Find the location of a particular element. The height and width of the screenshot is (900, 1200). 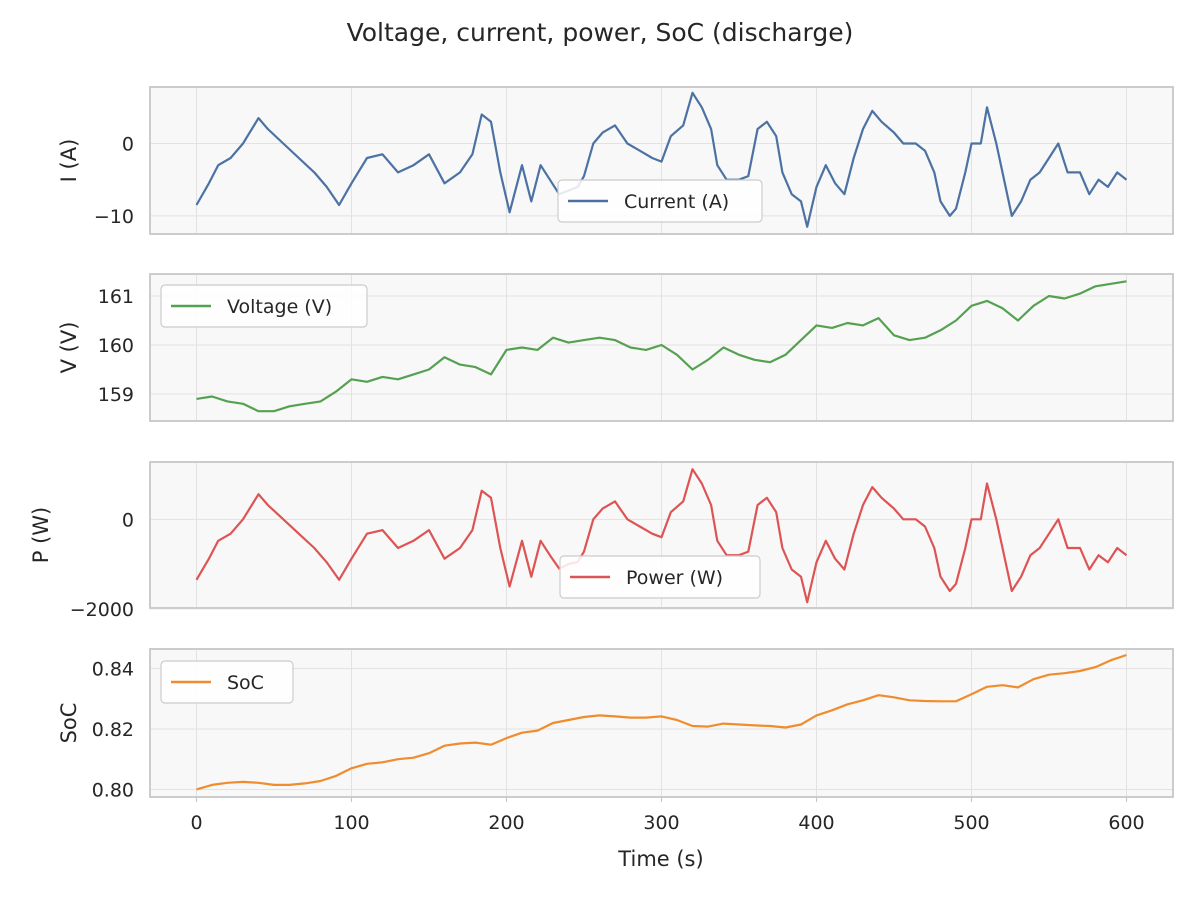

y-tick-label: 0.84 is located at coordinates (113, 670).